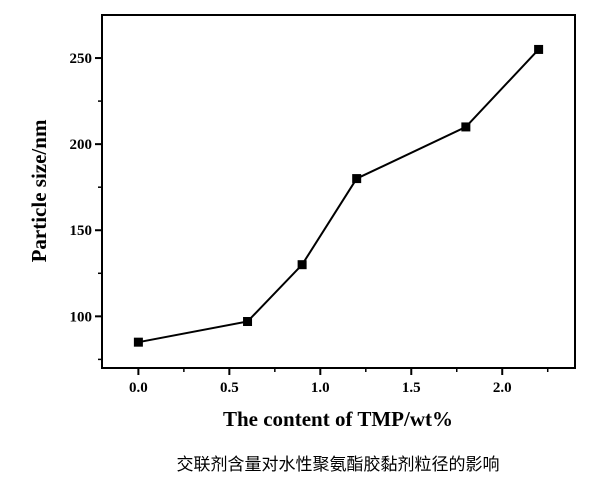  Describe the element at coordinates (320, 388) in the screenshot. I see `x-tick-label: 1.0` at that location.